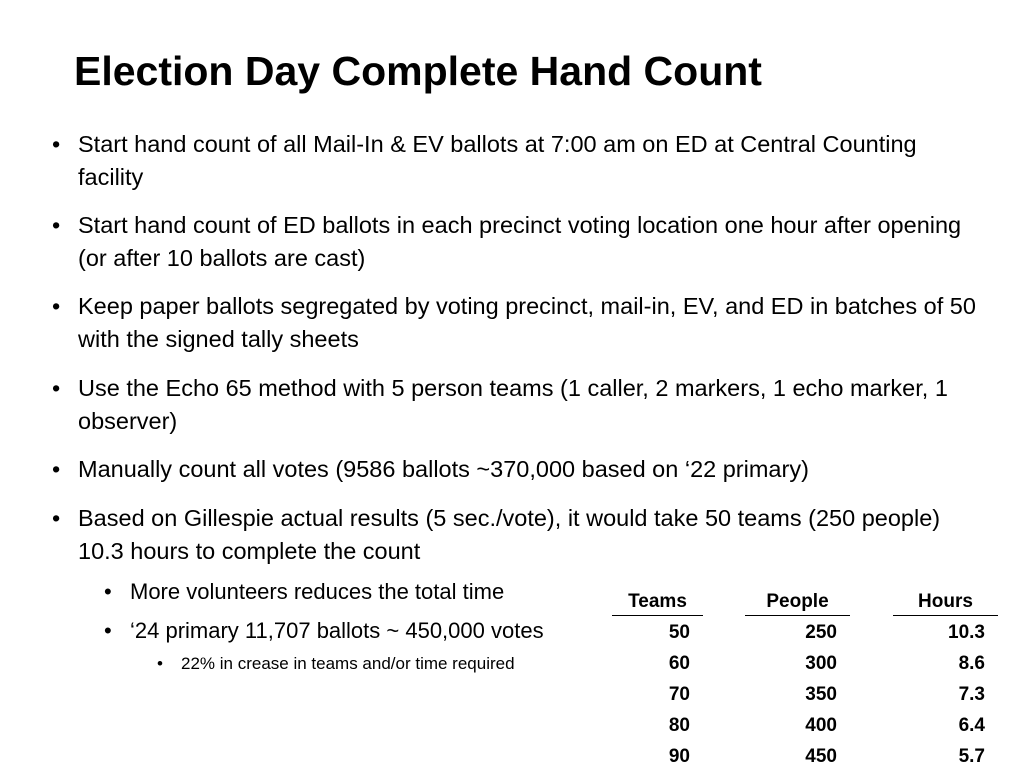 The width and height of the screenshot is (1024, 770). What do you see at coordinates (679, 756) in the screenshot?
I see `table-cell: 90` at bounding box center [679, 756].